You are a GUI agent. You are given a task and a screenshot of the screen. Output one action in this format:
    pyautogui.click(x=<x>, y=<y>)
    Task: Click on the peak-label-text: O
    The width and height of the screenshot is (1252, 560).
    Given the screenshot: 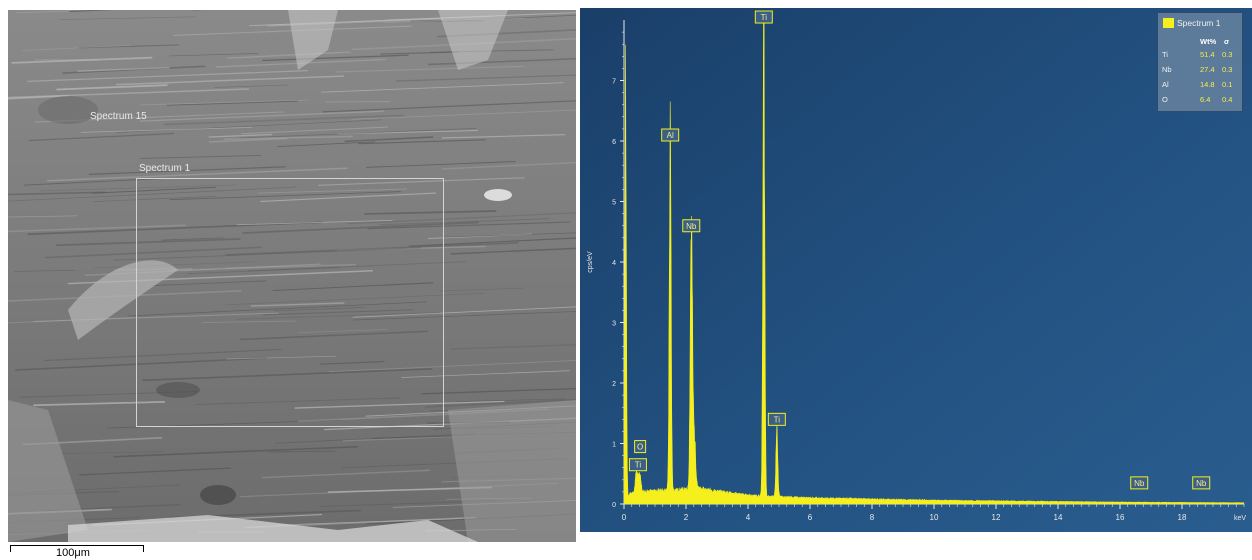 What is the action you would take?
    pyautogui.click(x=640, y=447)
    